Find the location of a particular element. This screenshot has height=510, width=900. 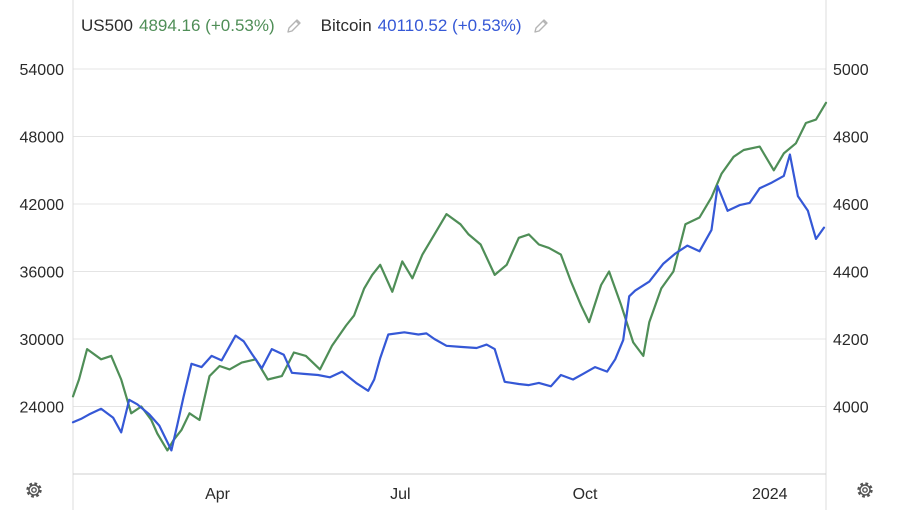

y-left-tick-label: 36000 is located at coordinates (42, 273).